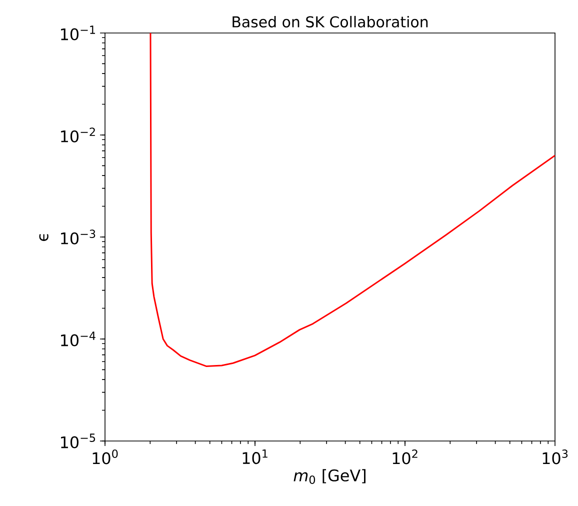 Image resolution: width=578 pixels, height=506 pixels. Describe the element at coordinates (43, 238) in the screenshot. I see `y-axis-title: ϵ` at that location.